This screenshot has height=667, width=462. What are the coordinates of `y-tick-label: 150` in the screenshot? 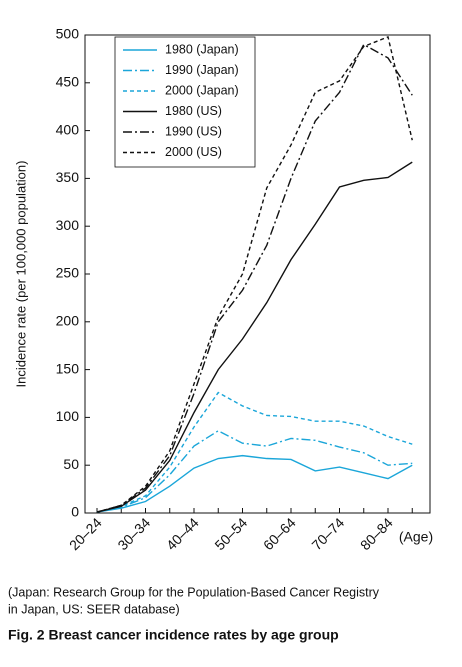 It's located at (68, 368).